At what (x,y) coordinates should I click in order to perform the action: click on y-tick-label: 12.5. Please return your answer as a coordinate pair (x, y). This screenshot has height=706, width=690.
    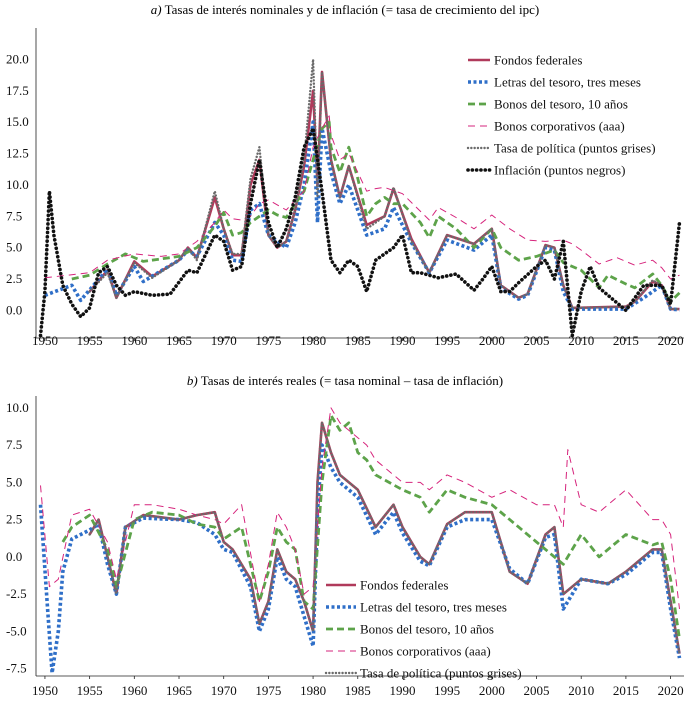
    Looking at the image, I should click on (17, 153).